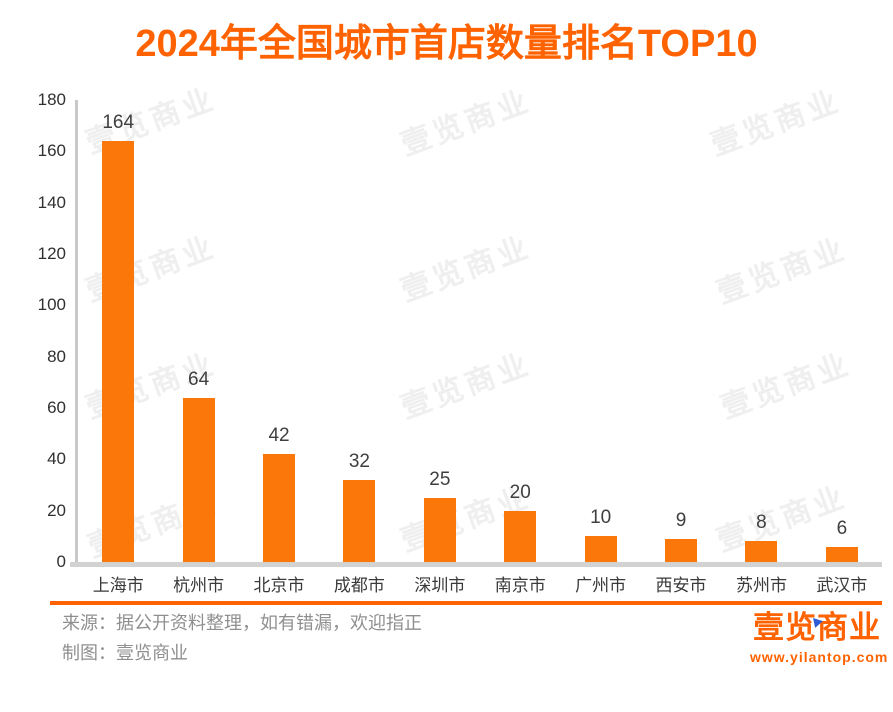  I want to click on category-label: 深圳市, so click(440, 585).